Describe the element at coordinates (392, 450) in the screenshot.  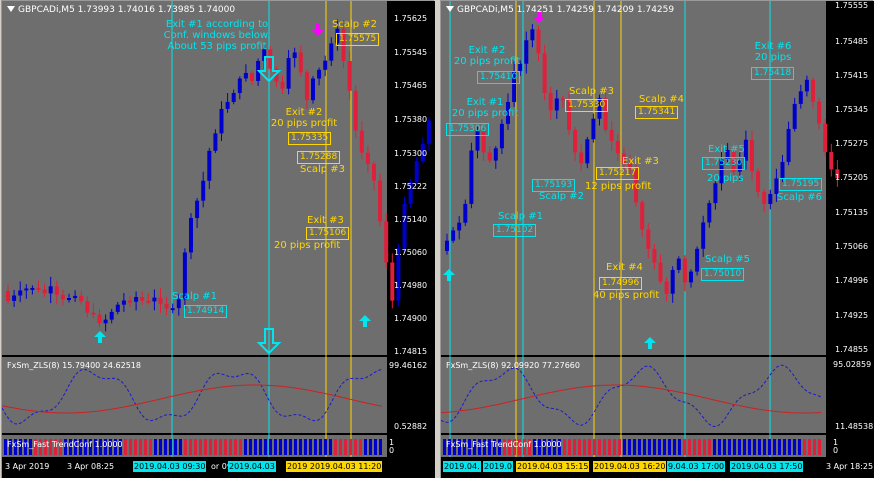
I see `left-trendconf-min: 0` at that location.